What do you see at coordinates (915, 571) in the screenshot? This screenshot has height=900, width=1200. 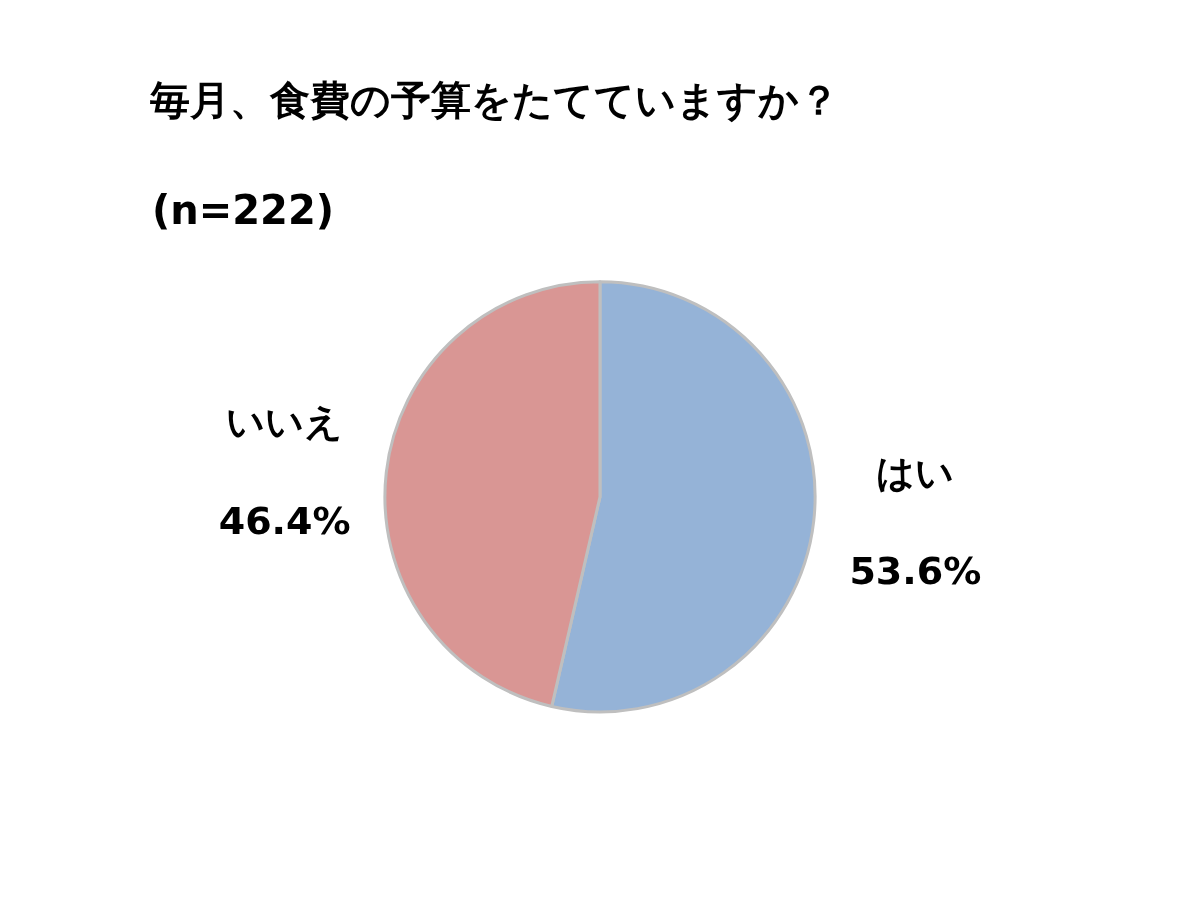 I see `data-label: 53.6%` at bounding box center [915, 571].